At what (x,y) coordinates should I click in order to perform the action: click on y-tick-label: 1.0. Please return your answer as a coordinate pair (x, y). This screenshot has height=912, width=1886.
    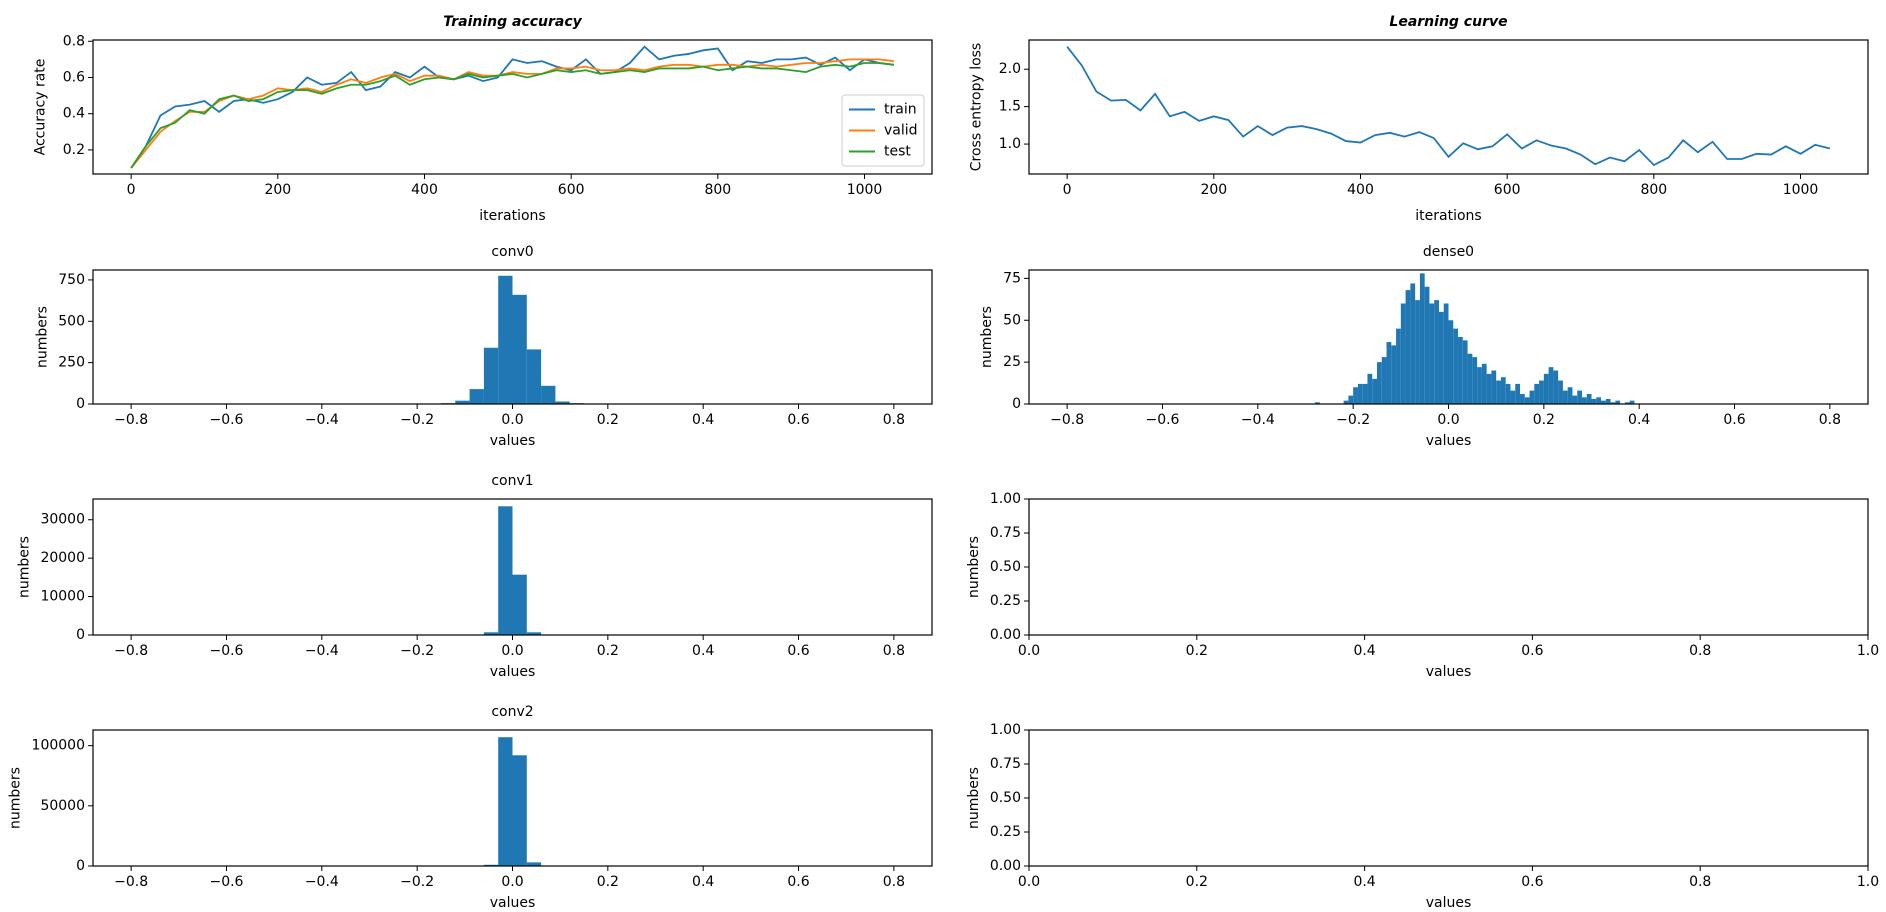
    Looking at the image, I should click on (1010, 144).